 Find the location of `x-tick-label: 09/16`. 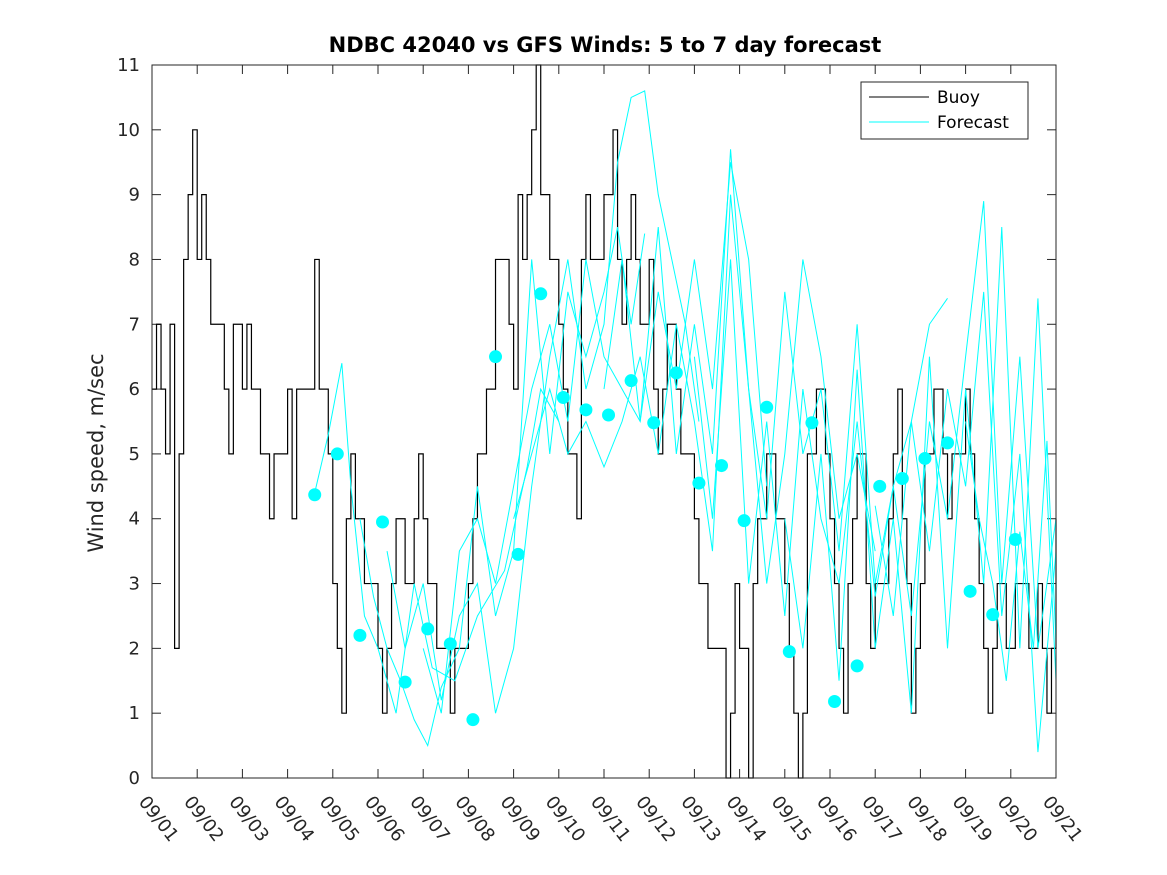

x-tick-label: 09/16 is located at coordinates (836, 819).